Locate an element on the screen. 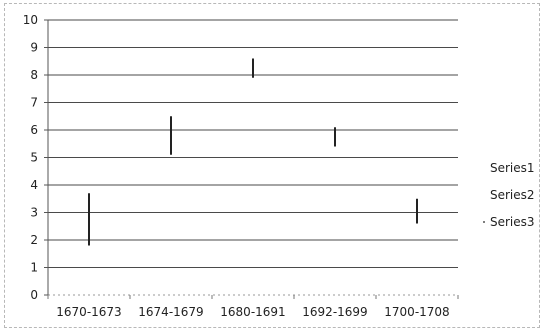 The width and height of the screenshot is (544, 331). x-tick-label: 1700-1708 is located at coordinates (416, 312).